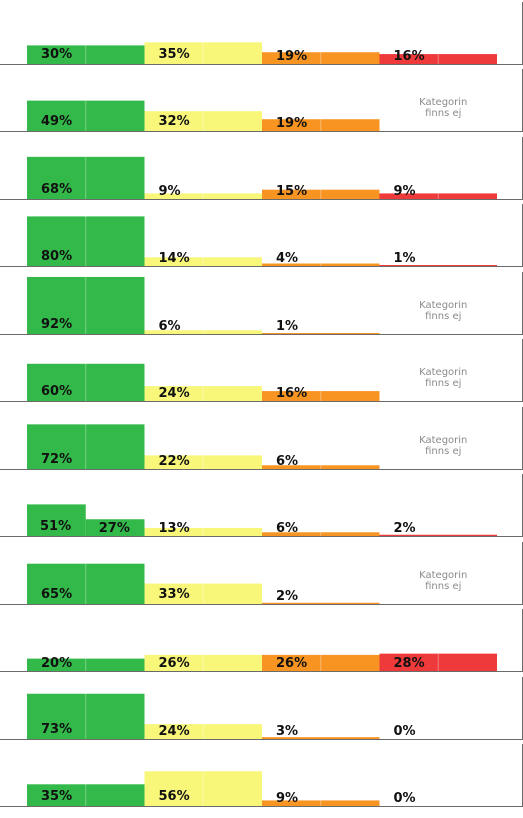 The image size is (523, 818). What do you see at coordinates (291, 56) in the screenshot?
I see `bar-value-label: 19%` at bounding box center [291, 56].